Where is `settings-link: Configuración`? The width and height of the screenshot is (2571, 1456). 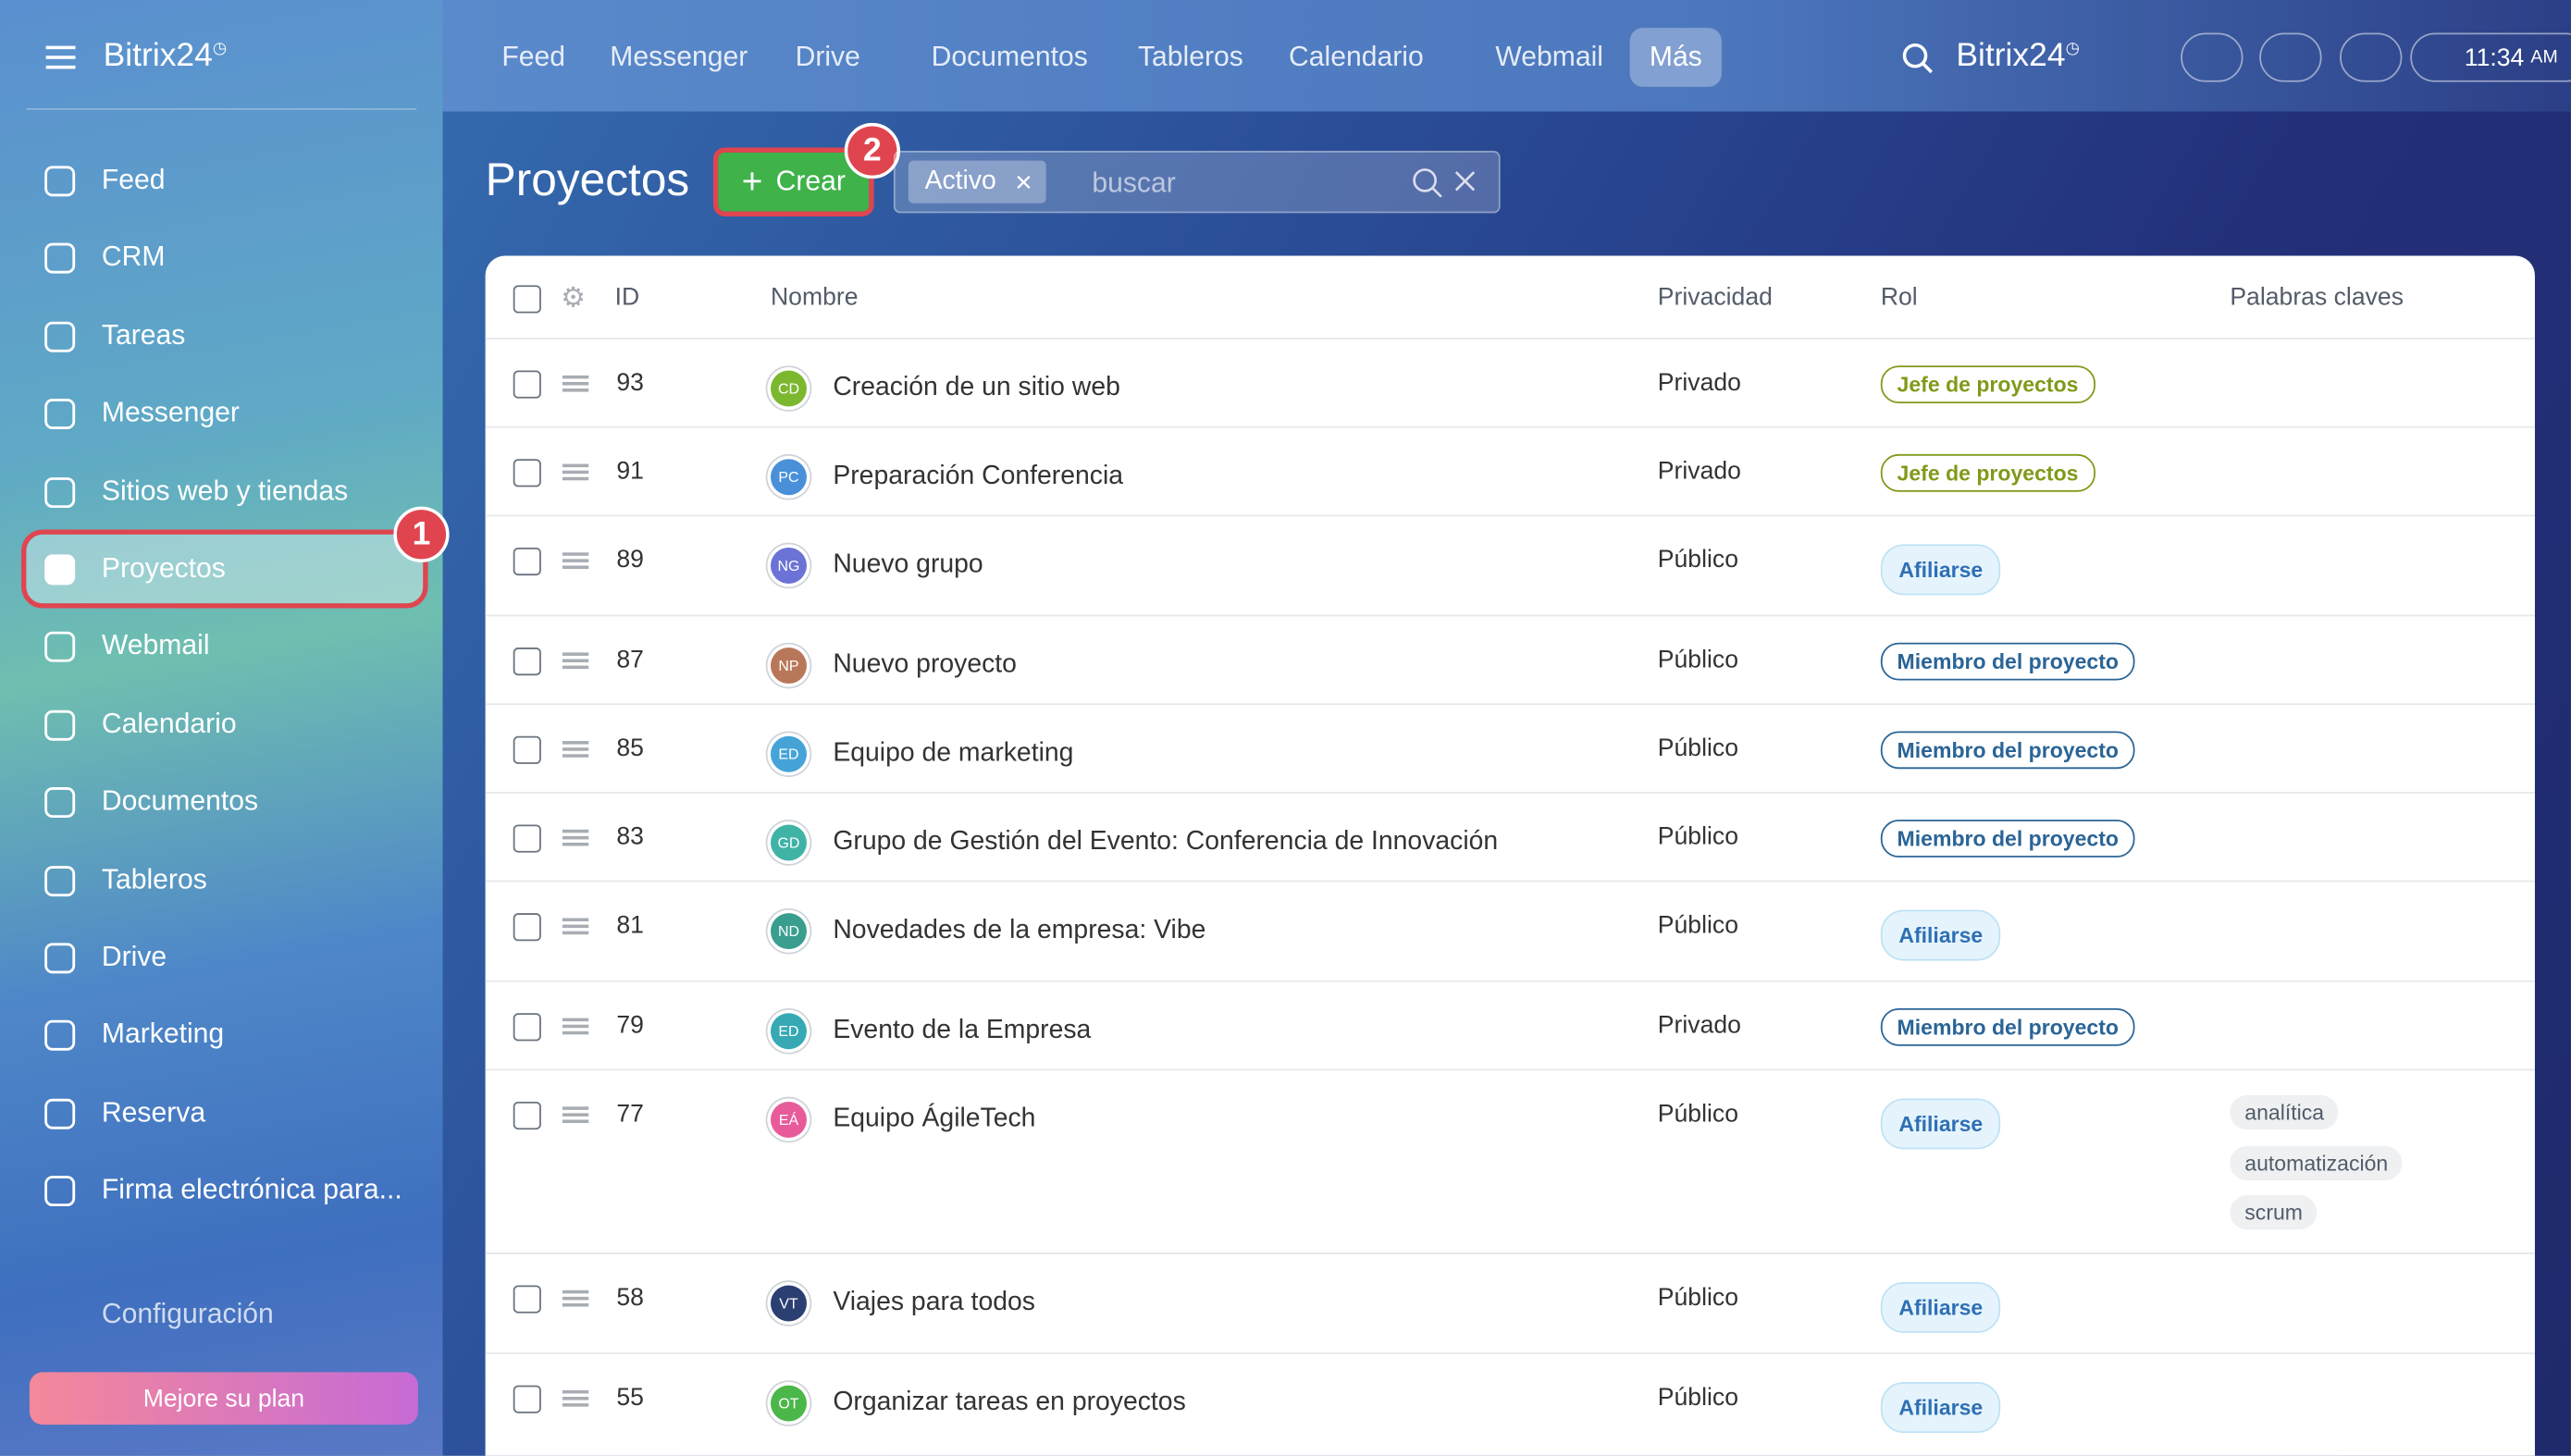 settings-link: Configuración is located at coordinates (187, 1314).